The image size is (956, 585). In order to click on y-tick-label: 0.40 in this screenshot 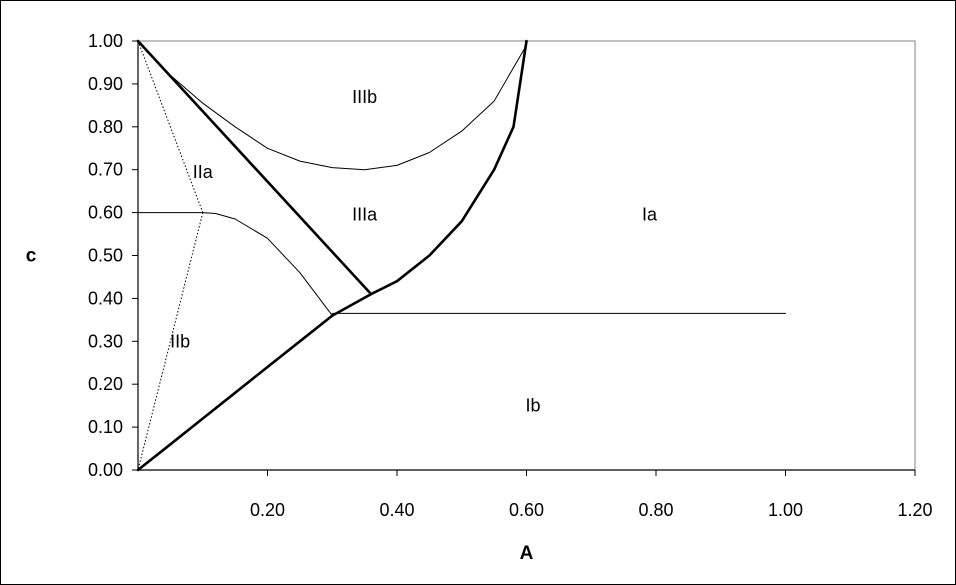, I will do `click(105, 298)`.